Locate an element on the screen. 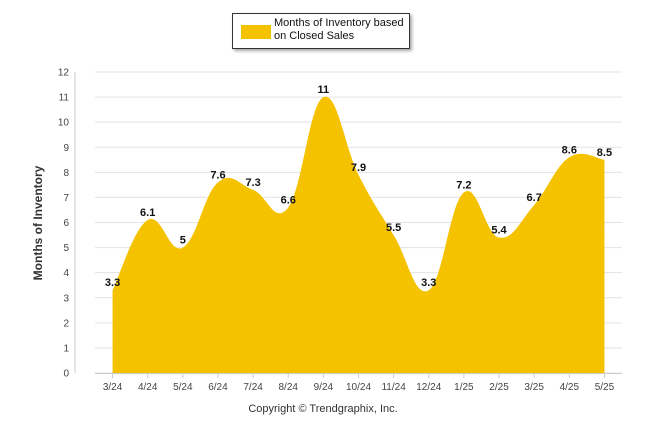 The image size is (646, 434). data-label: 6.1 is located at coordinates (147, 213).